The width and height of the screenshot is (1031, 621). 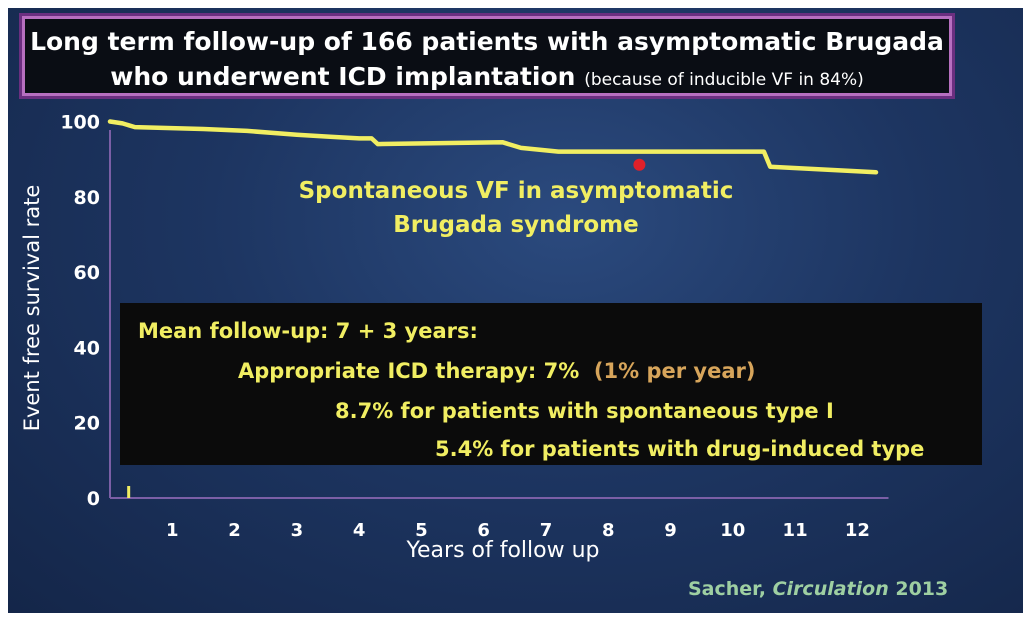 I want to click on citation: Sacher, Circulation 2013, so click(x=818, y=589).